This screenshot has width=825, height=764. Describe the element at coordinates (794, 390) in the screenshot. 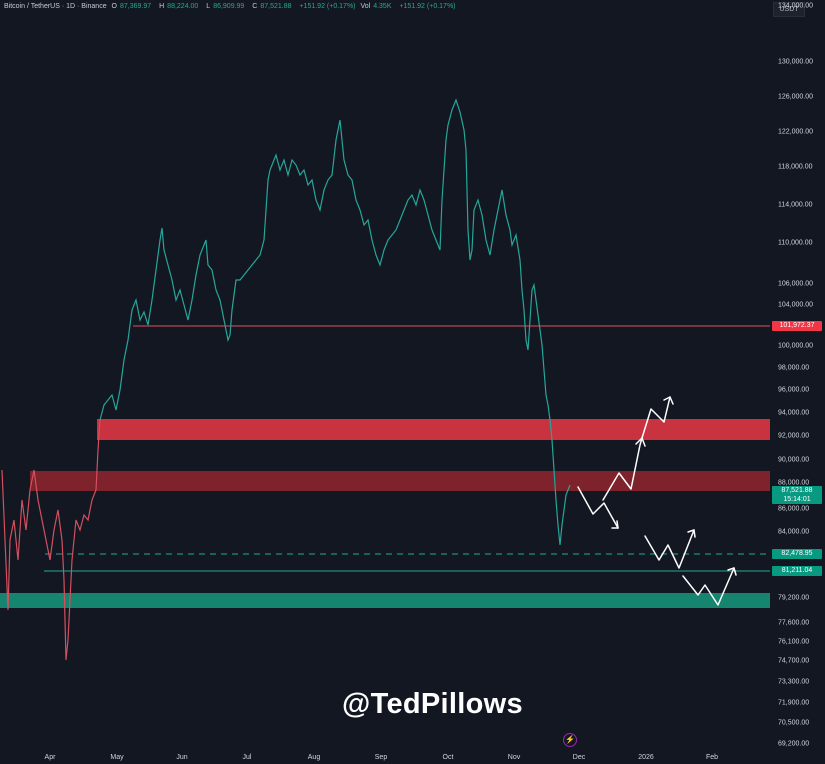

I see `price-axis-label: 96,000.00` at that location.